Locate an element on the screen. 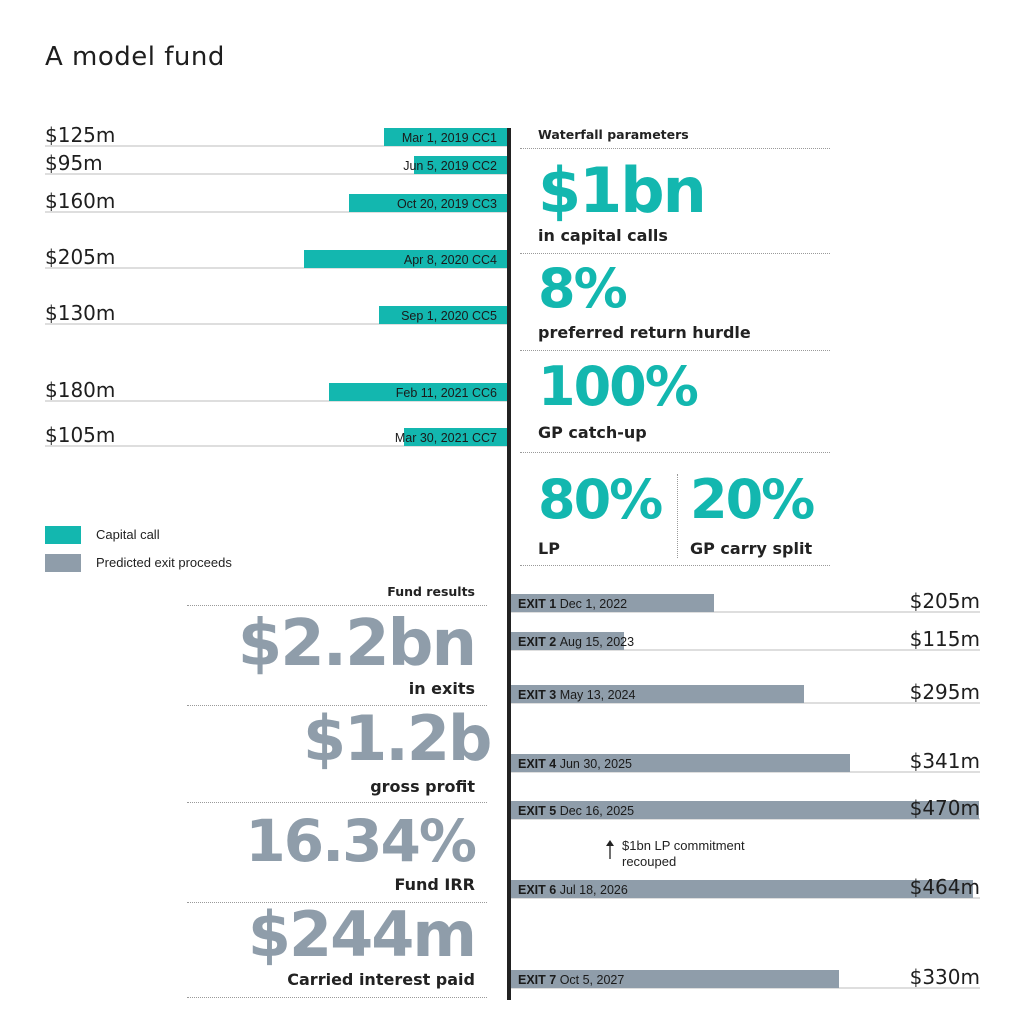  gp-split-value: 20% is located at coordinates (752, 499).